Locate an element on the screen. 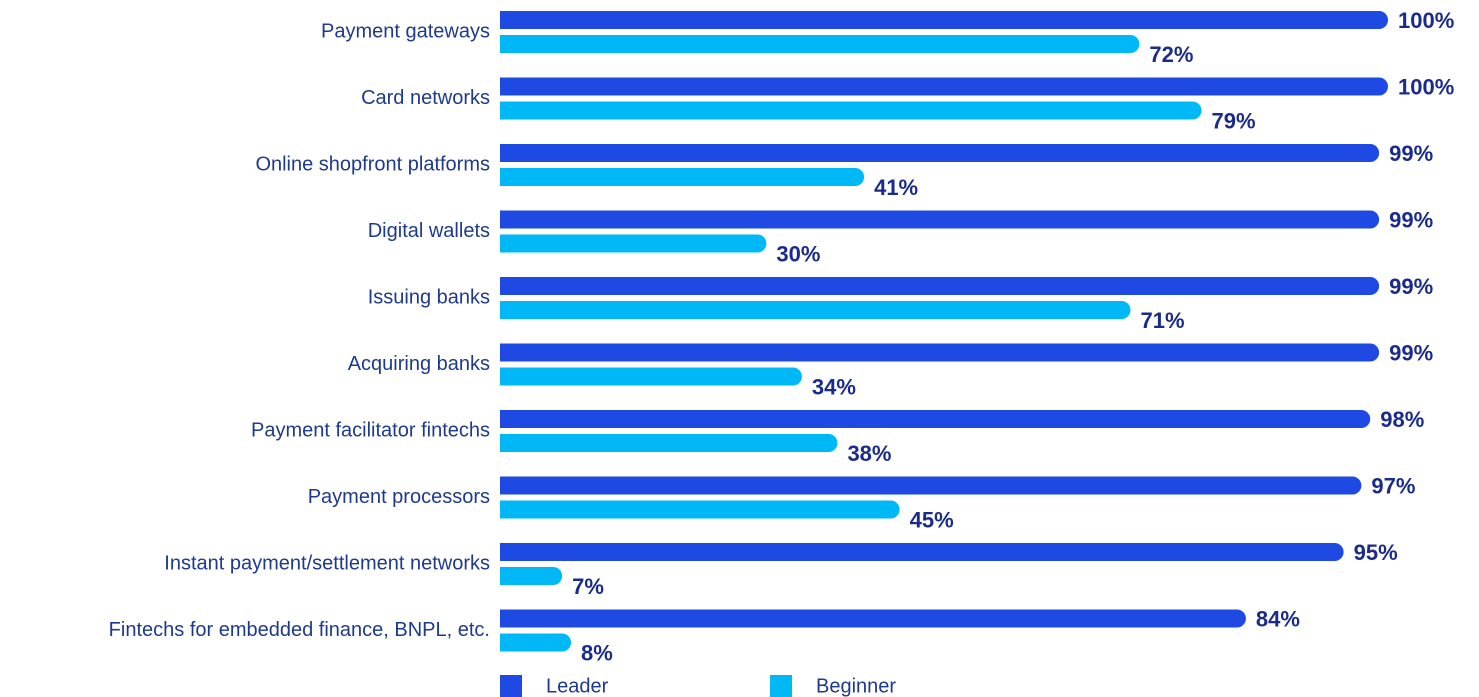  category-label: Payment gateways is located at coordinates (405, 31).